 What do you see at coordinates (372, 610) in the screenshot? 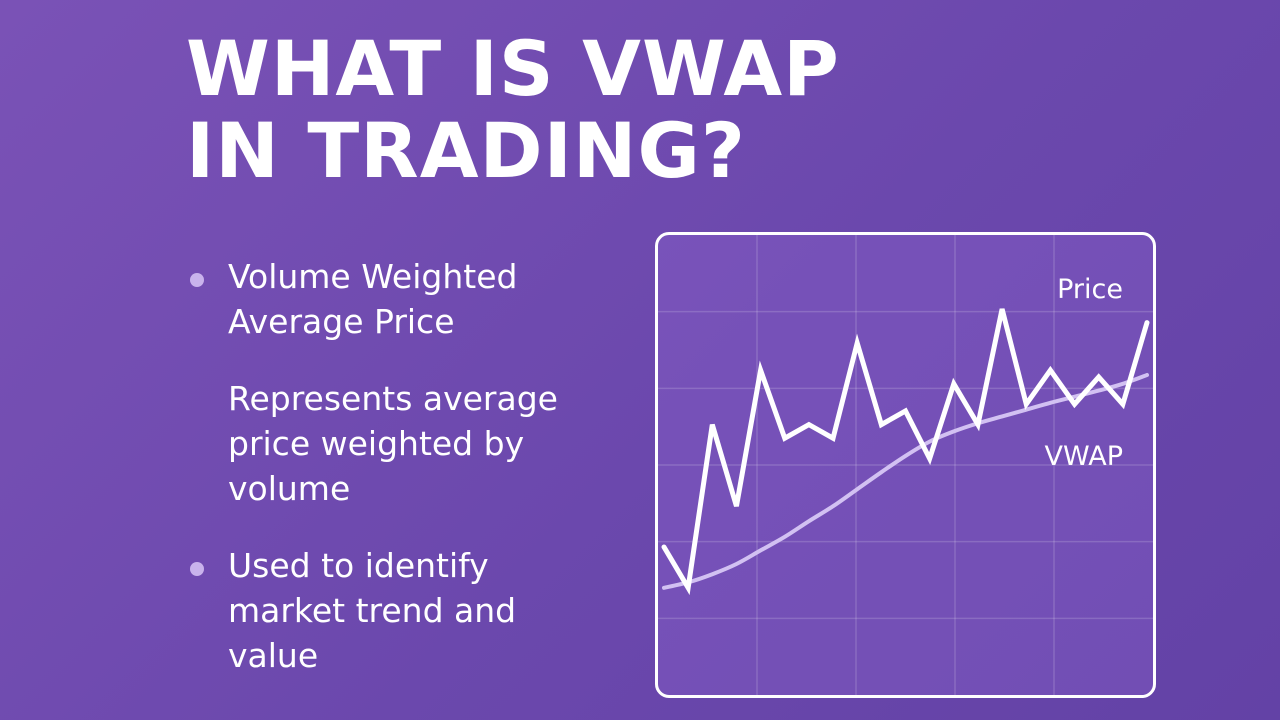
I see `bullet-text-usage: Used to identify market trend and value` at bounding box center [372, 610].